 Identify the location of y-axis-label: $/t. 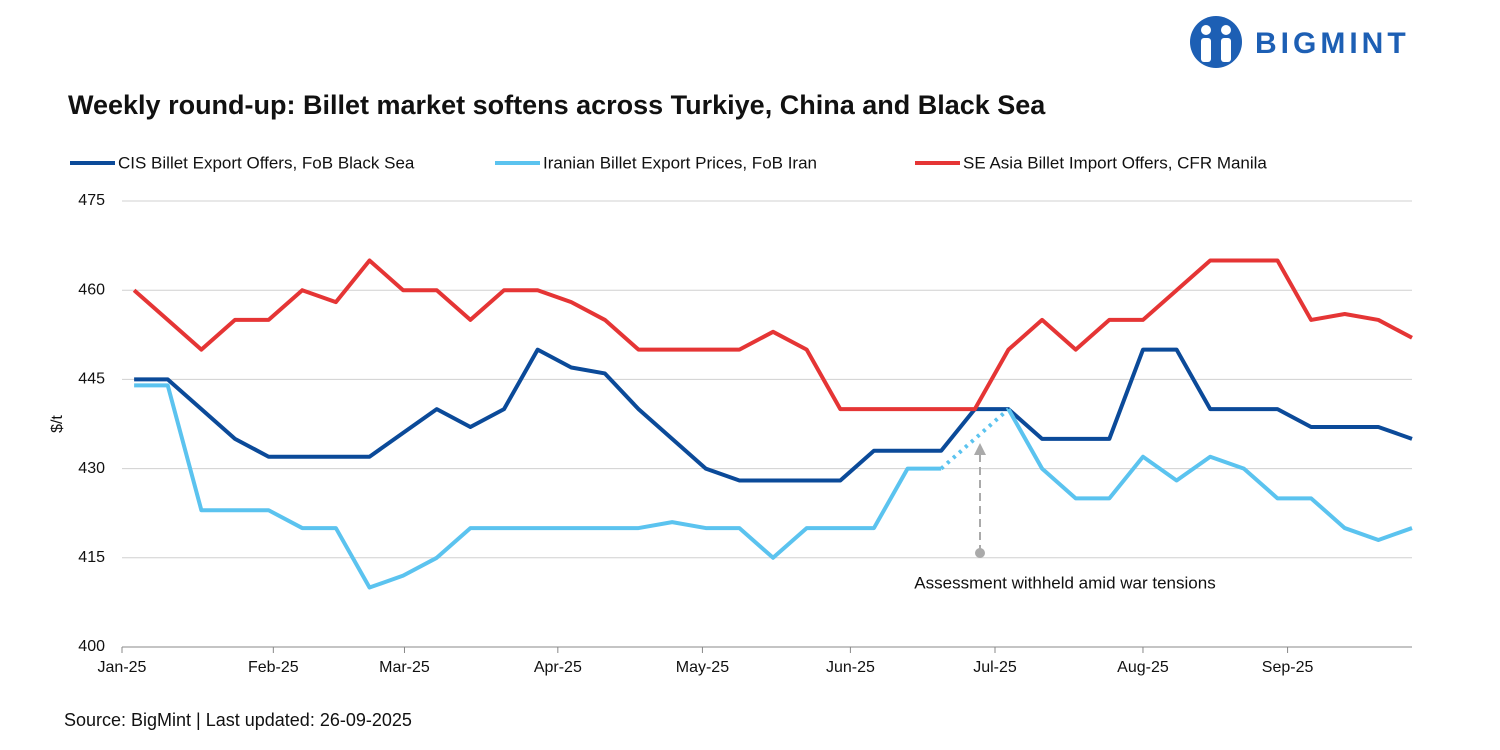
(57, 424).